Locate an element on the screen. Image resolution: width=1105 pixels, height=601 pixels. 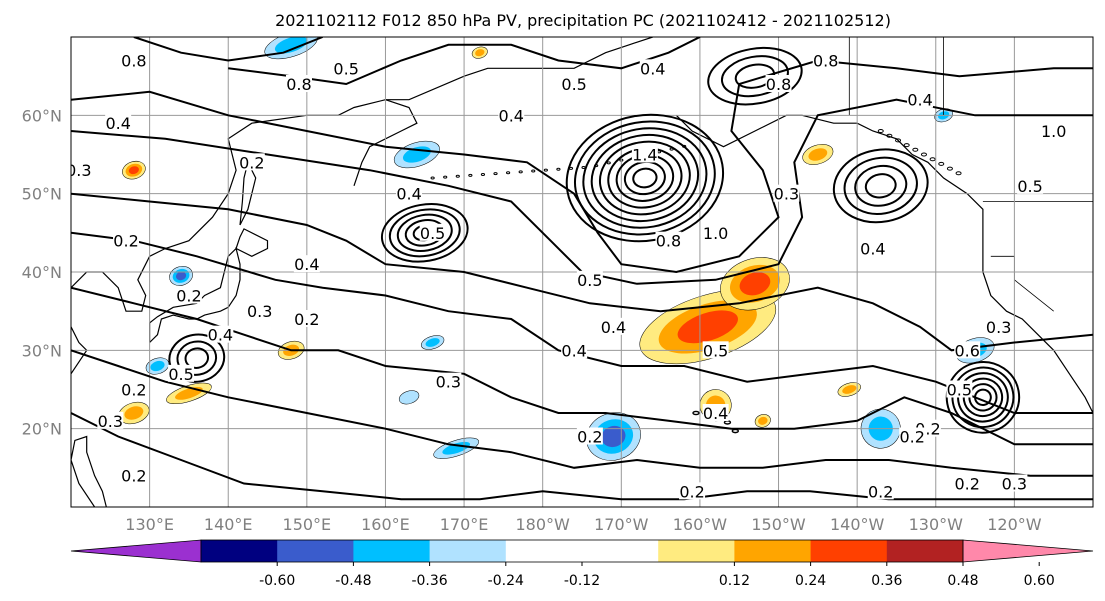
lon-tick-label: 150°E is located at coordinates (307, 524).